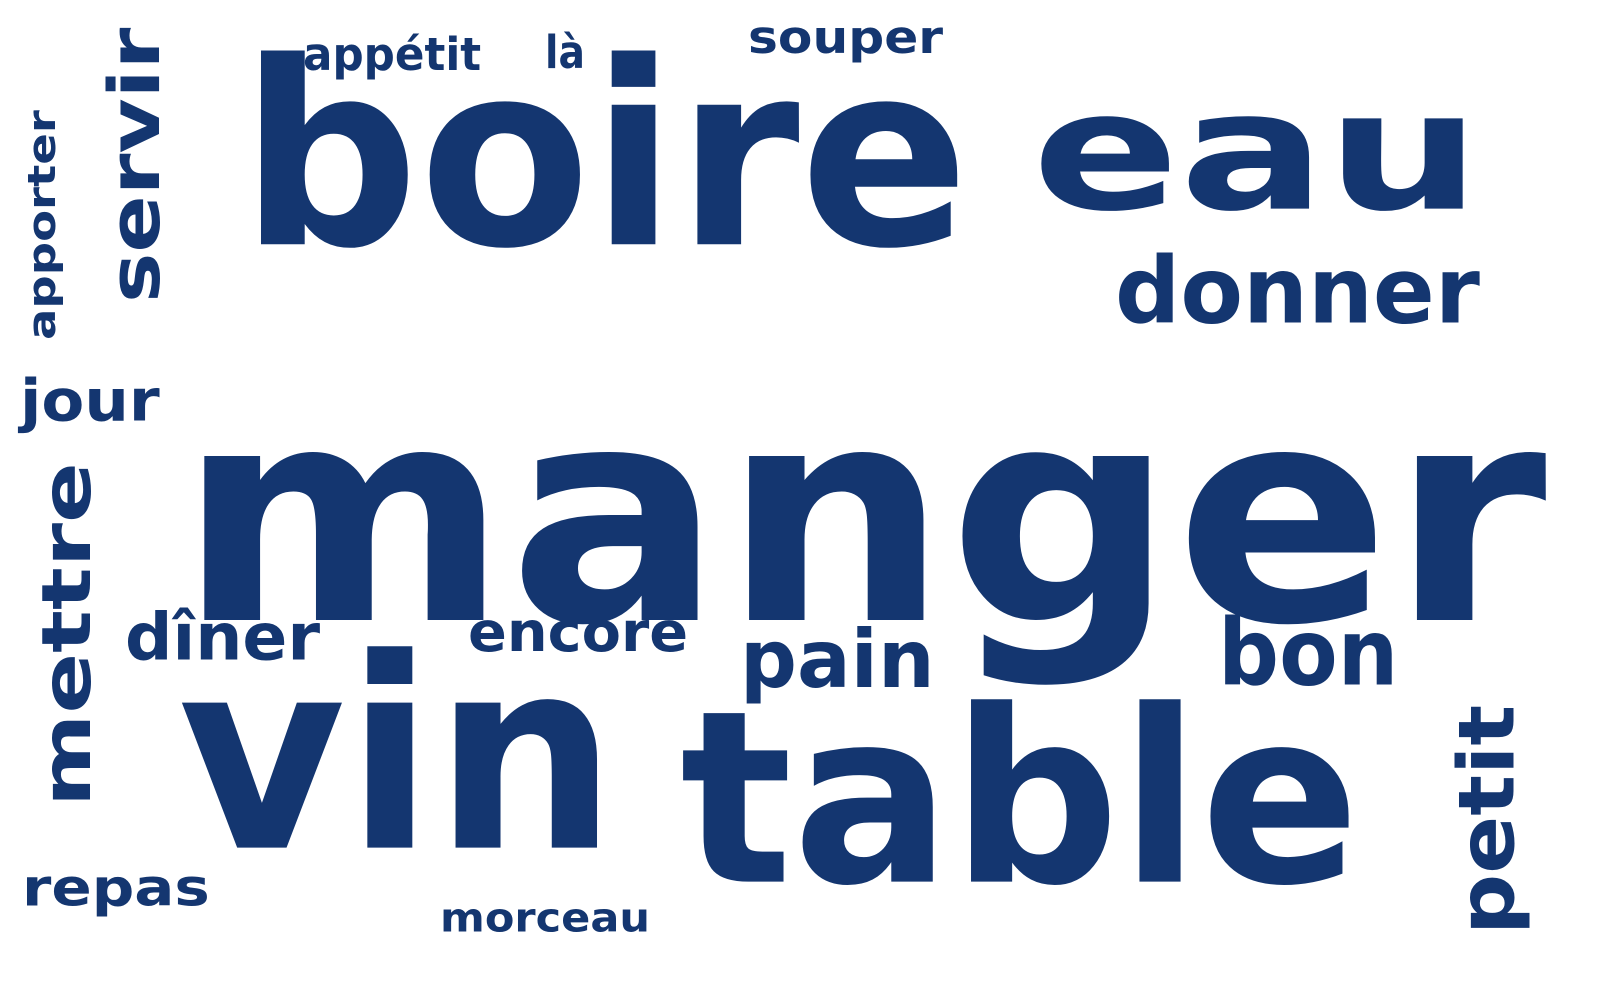  What do you see at coordinates (837, 659) in the screenshot?
I see `word-pain: pain` at bounding box center [837, 659].